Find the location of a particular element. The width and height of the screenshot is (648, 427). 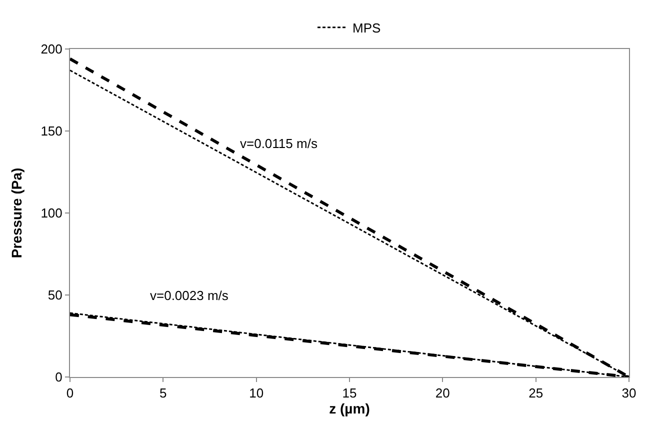

x-tick-label: 0 is located at coordinates (70, 393).